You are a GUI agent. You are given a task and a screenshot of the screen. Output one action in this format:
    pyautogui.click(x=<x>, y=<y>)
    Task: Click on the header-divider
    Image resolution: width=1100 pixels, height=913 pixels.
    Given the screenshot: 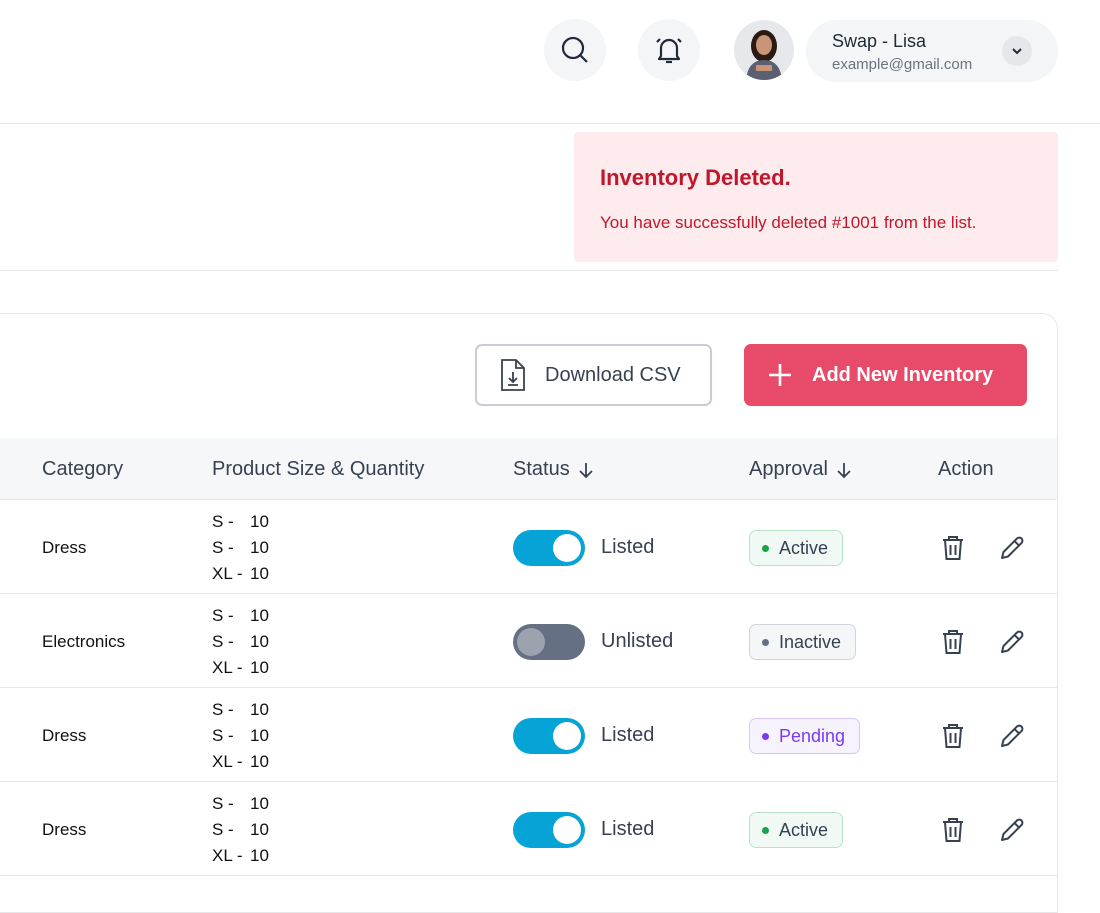 What is the action you would take?
    pyautogui.click(x=550, y=123)
    